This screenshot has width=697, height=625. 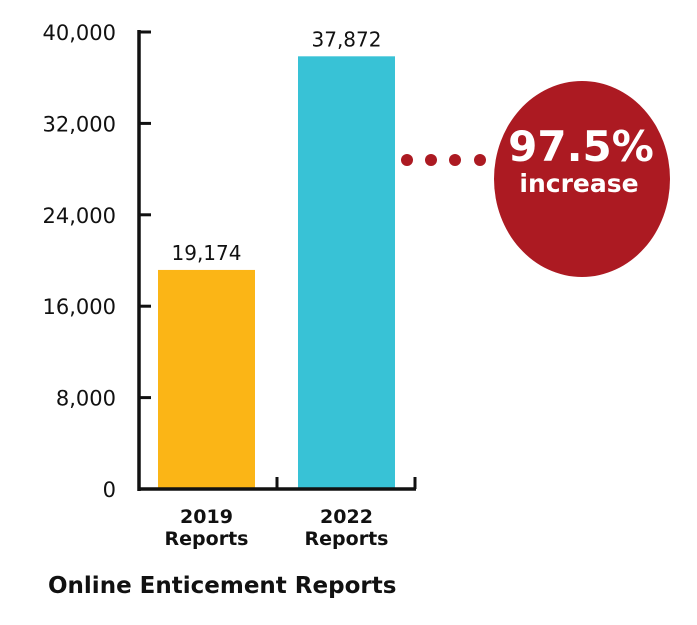 I want to click on increase-annotation: 97.5% increase, so click(x=535, y=179).